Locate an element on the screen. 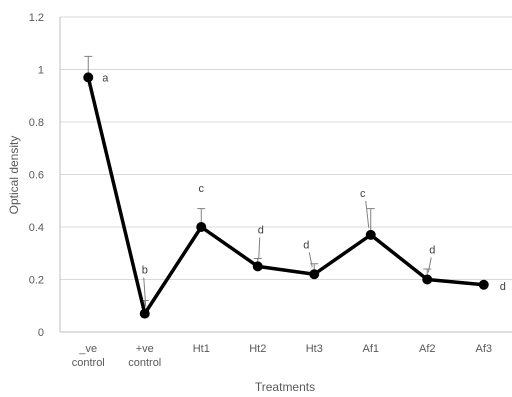 This screenshot has height=397, width=512. x-tick-label: Af2 is located at coordinates (427, 349).